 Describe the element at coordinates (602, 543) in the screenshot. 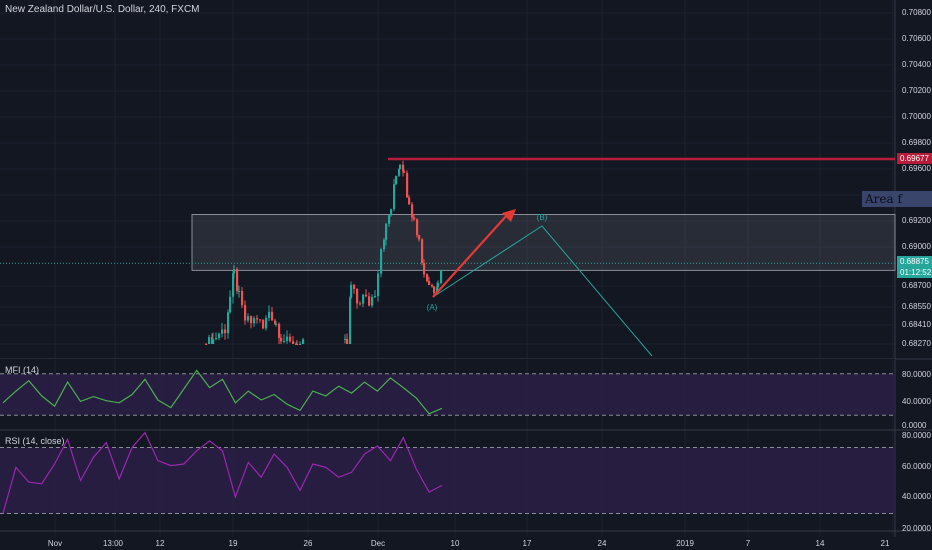

I see `time-tick-label: 24` at that location.